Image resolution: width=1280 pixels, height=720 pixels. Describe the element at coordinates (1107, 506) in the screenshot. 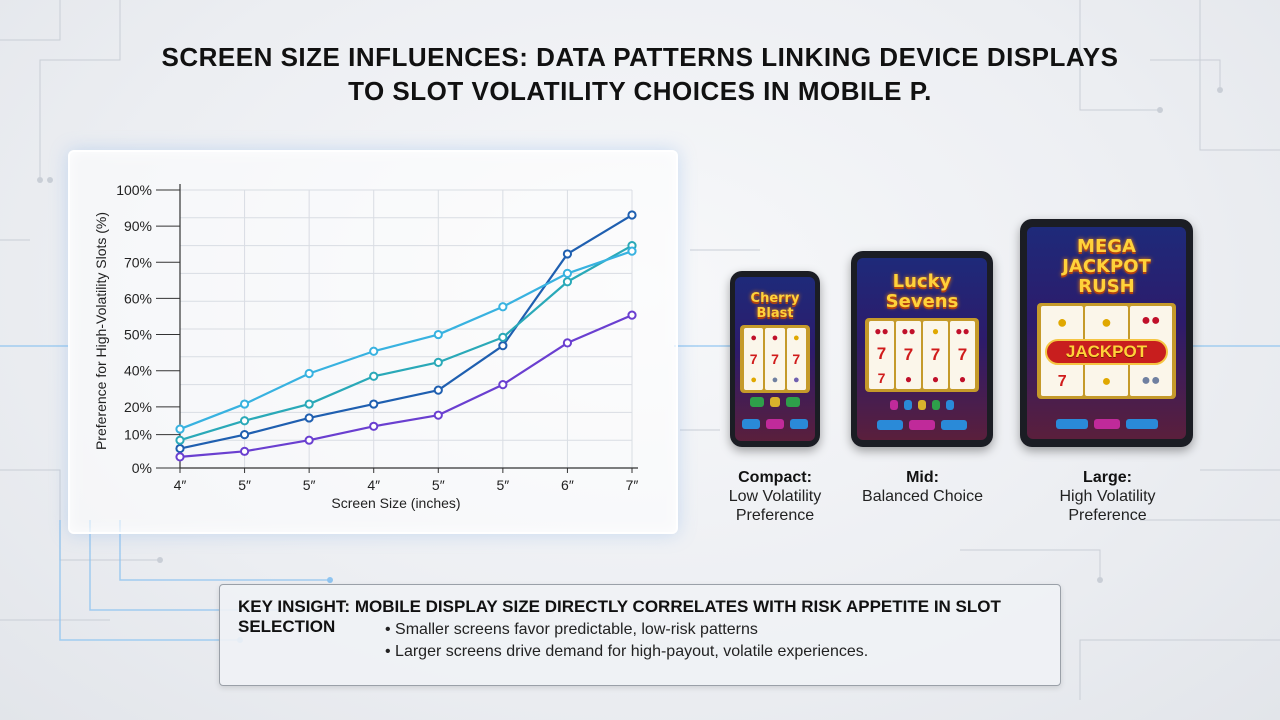

I see `large-caption-text: High Volatility Preference` at that location.